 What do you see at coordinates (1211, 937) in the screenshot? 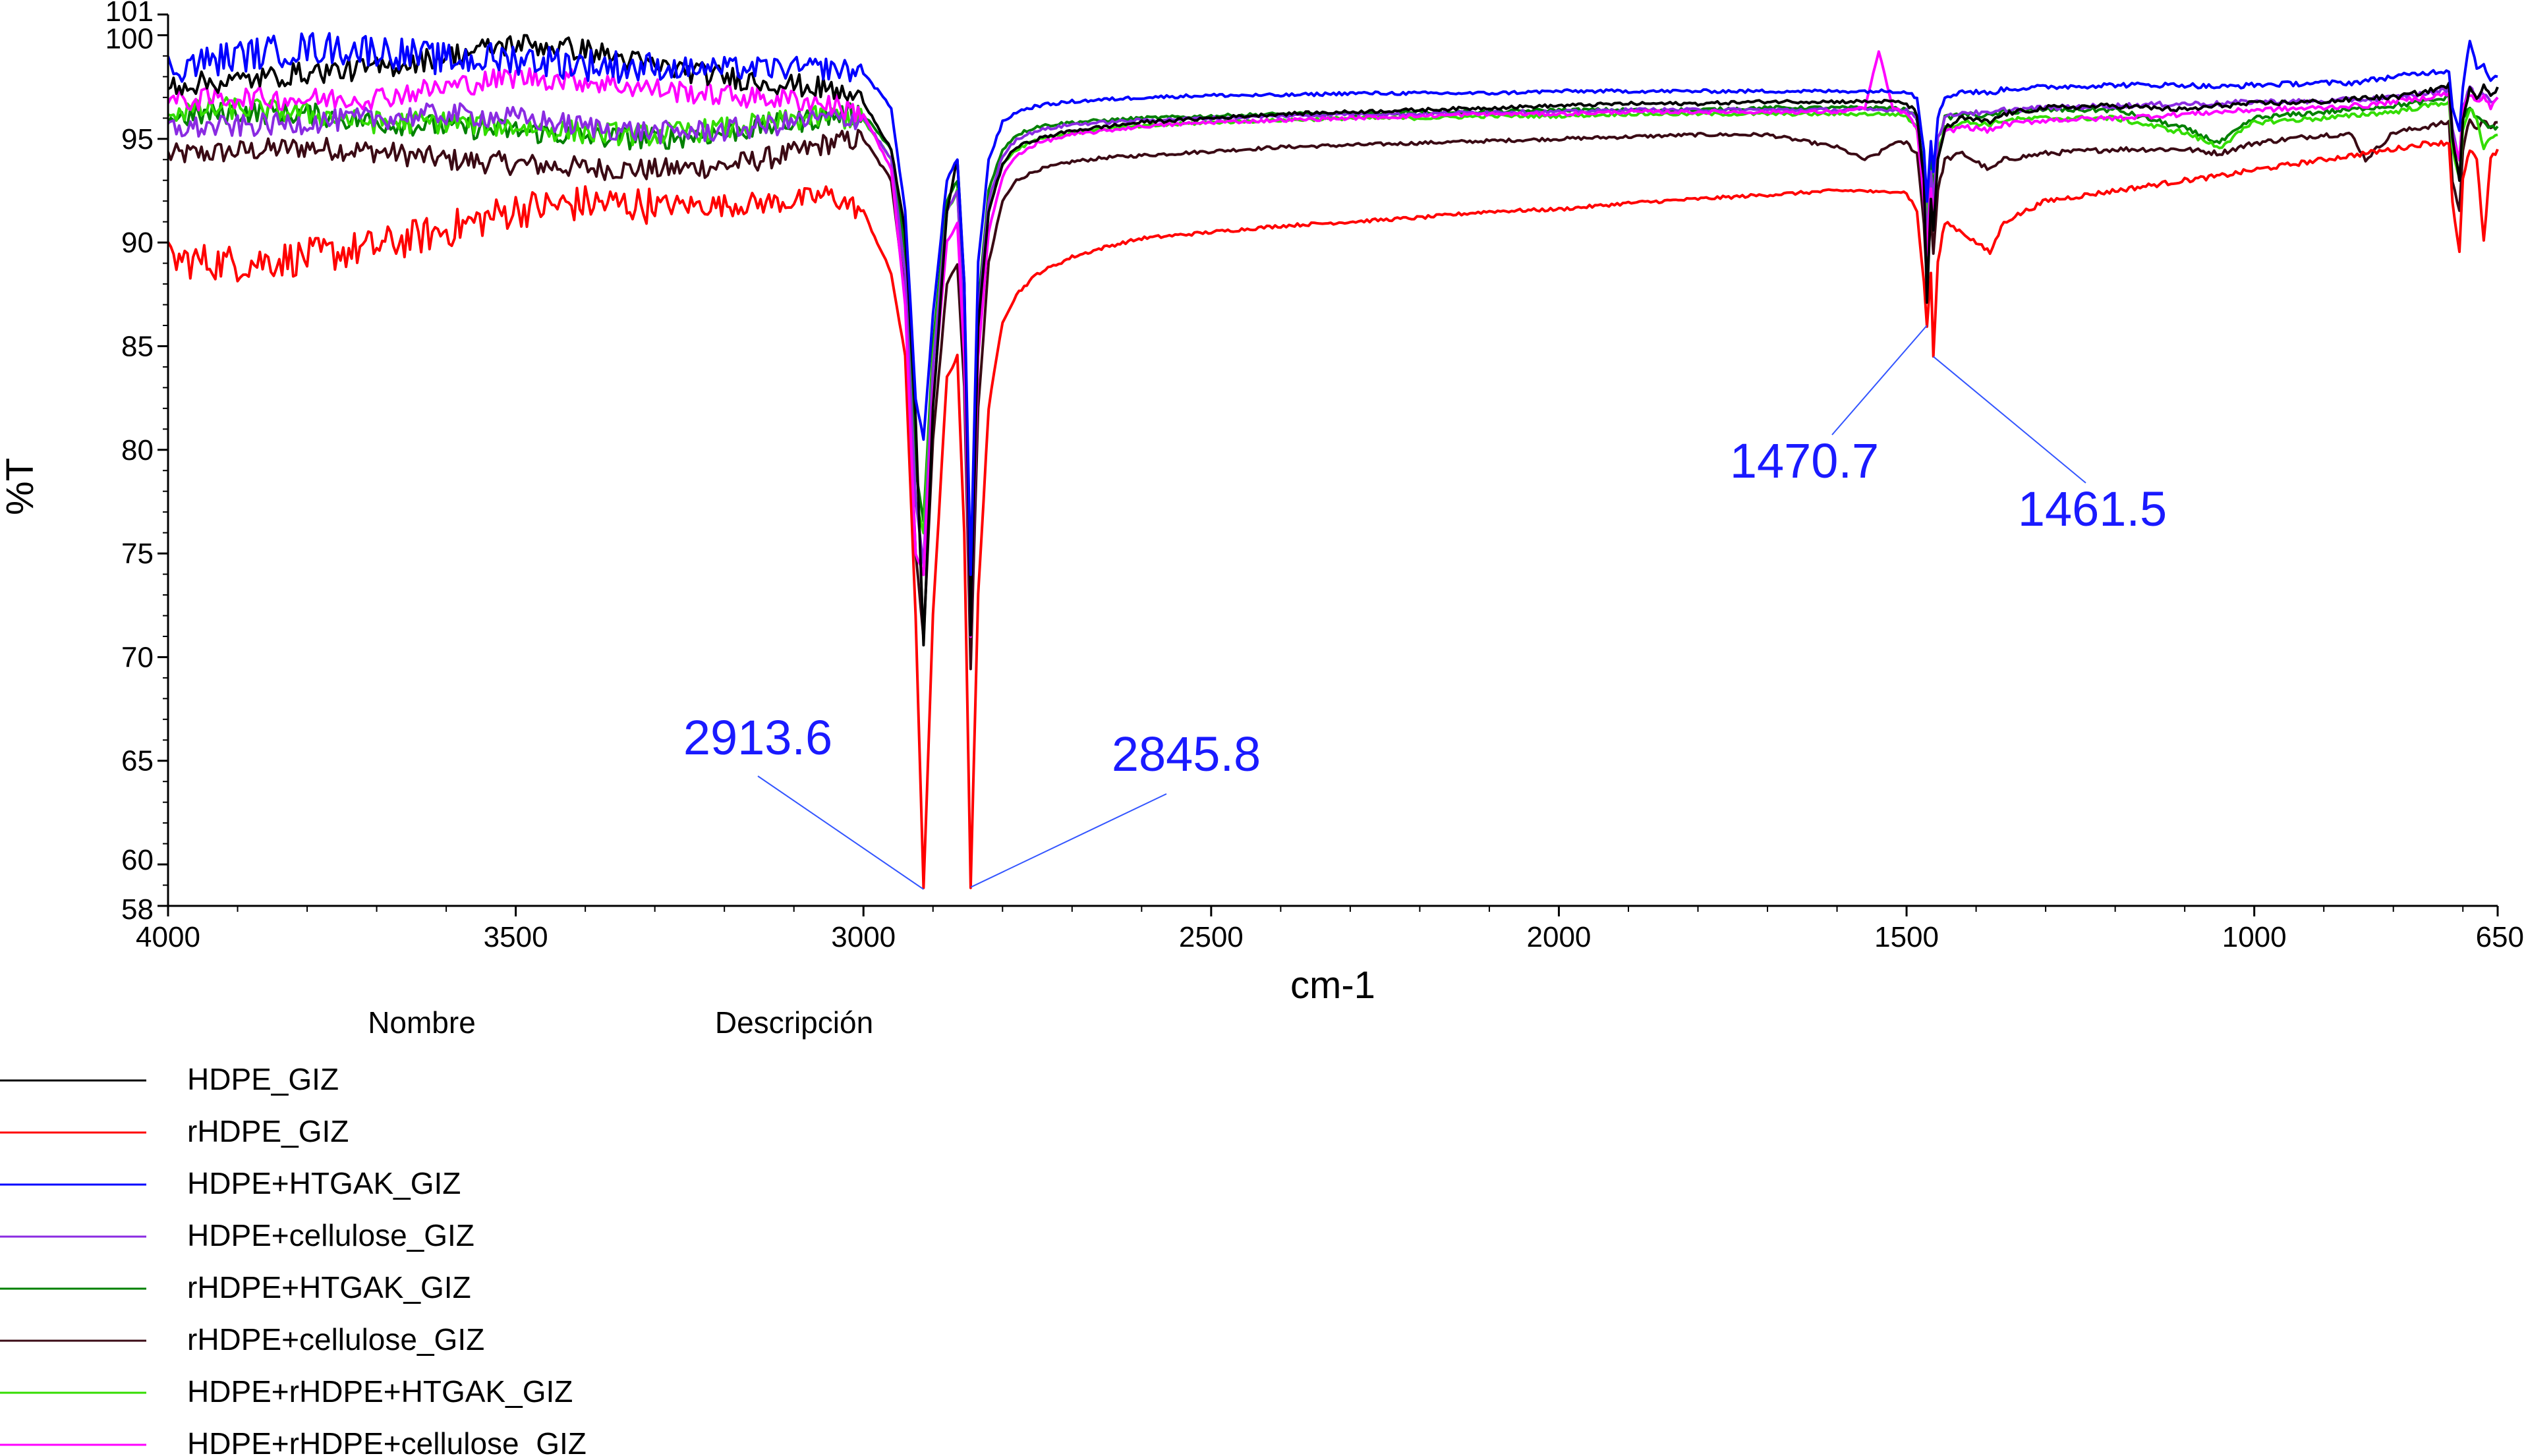
I see `x-tick-label: 2500` at bounding box center [1211, 937].